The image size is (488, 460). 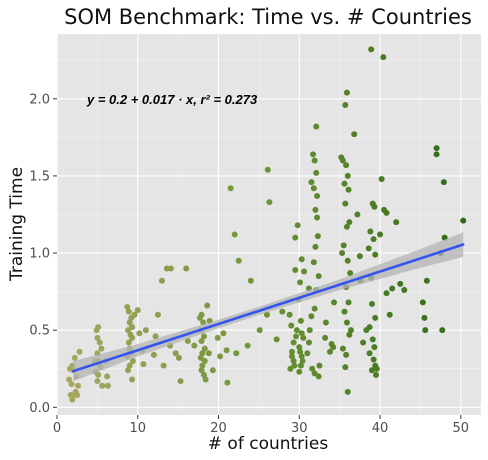 What do you see at coordinates (17, 224) in the screenshot?
I see `y-axis-label: Training Time` at bounding box center [17, 224].